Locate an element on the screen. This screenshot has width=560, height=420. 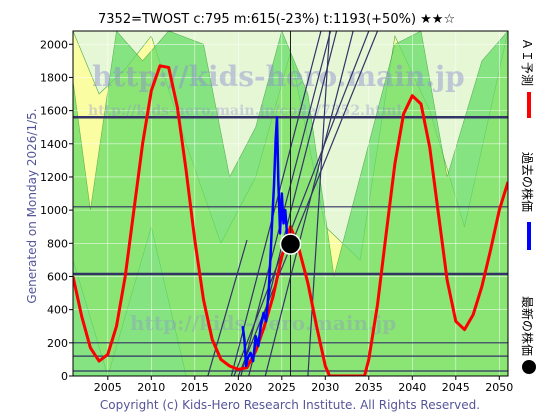
watermark-line2: http://kids-hero.main.jp/code/7352.html is located at coordinates (245, 111).